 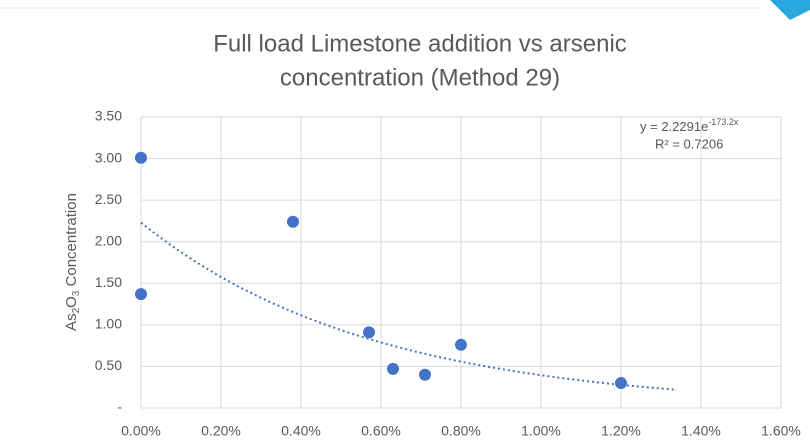 What do you see at coordinates (71, 322) in the screenshot?
I see `y-label-part: As` at bounding box center [71, 322].